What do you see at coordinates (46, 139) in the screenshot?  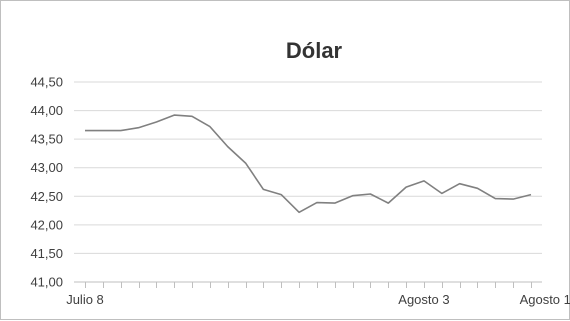 I see `y-tick-label: 43,50` at bounding box center [46, 139].